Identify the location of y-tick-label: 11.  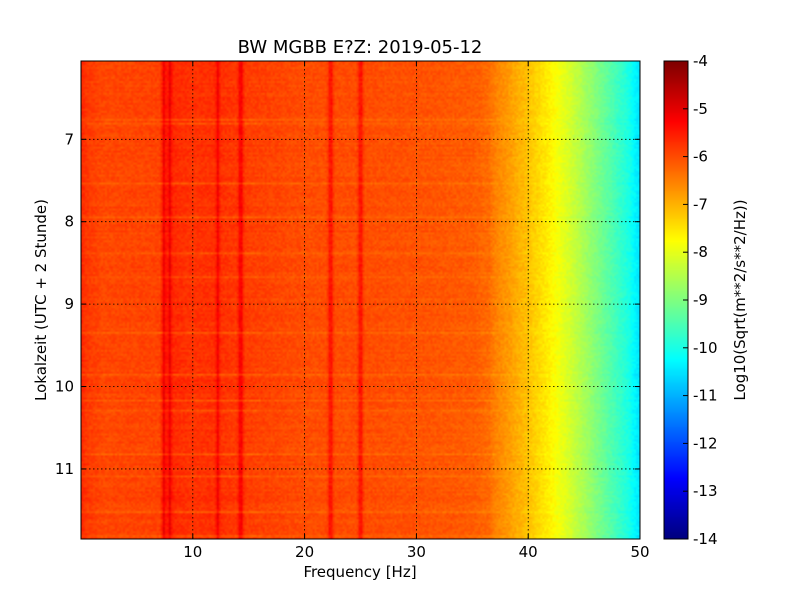
(64, 469).